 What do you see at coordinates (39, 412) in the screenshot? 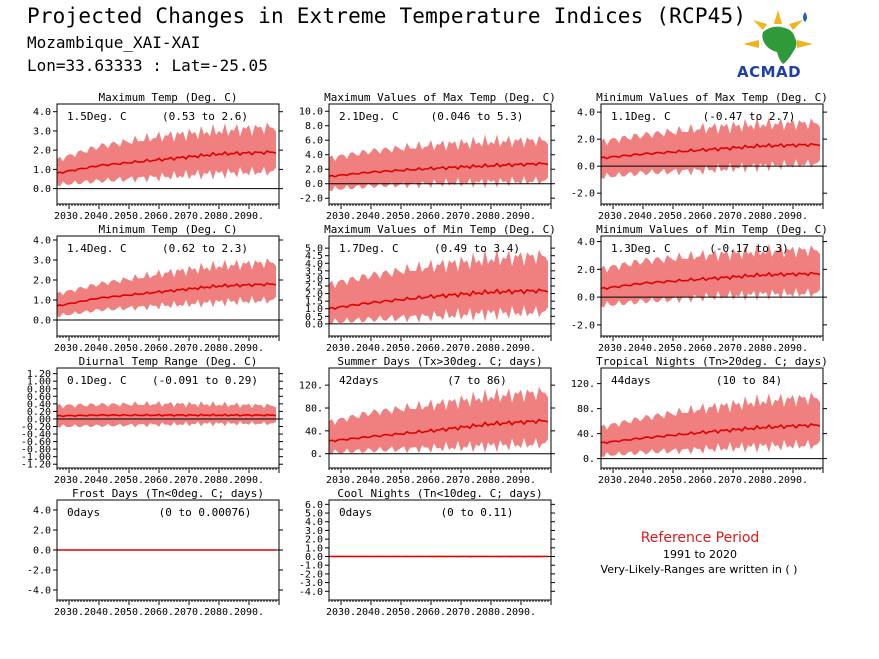
I see `y-tick-label: 0.20` at bounding box center [39, 412].